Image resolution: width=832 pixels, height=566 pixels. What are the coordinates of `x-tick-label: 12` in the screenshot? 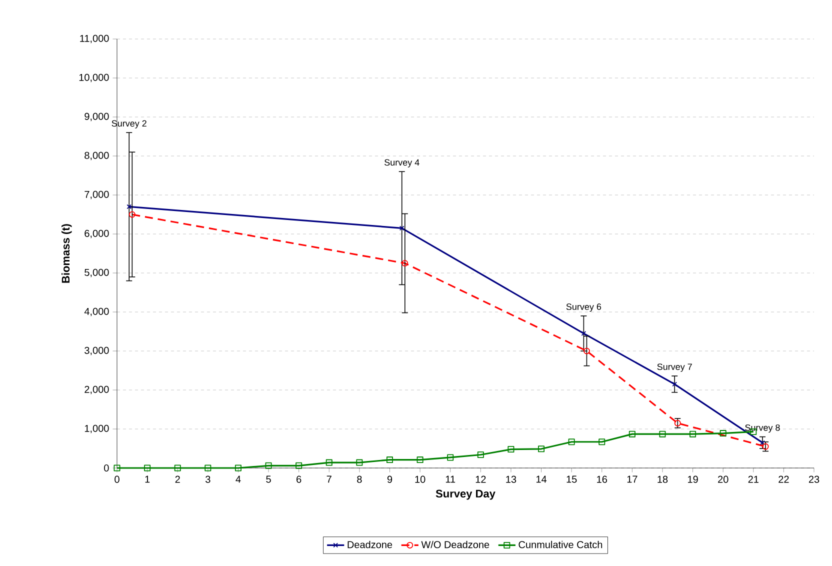 It's located at (481, 479).